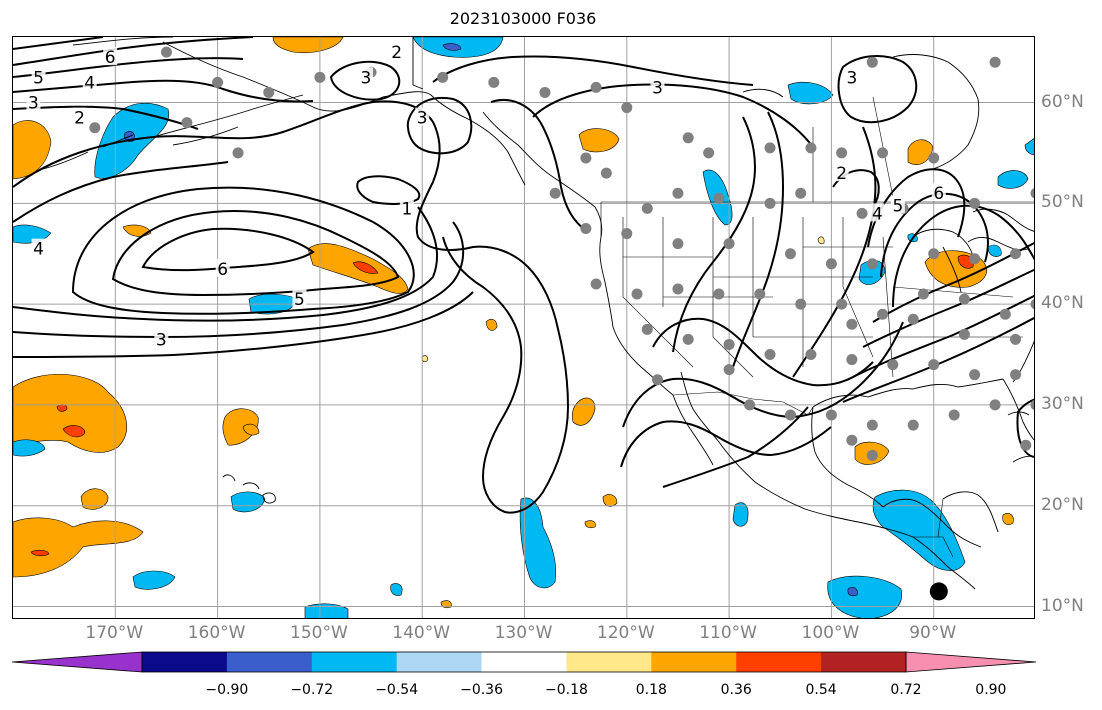 Image resolution: width=1102 pixels, height=710 pixels. I want to click on longitude-label: 150°W, so click(319, 633).